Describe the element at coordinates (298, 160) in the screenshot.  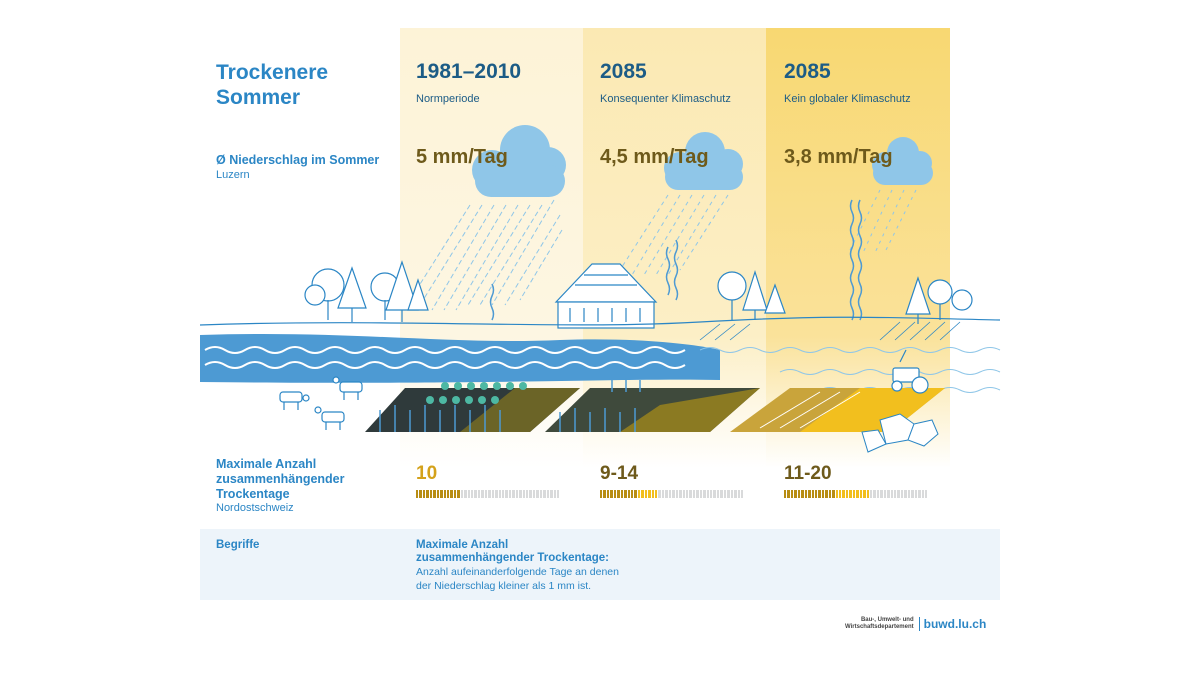
I see `precip-label: Ø Niederschlag im Sommer` at that location.